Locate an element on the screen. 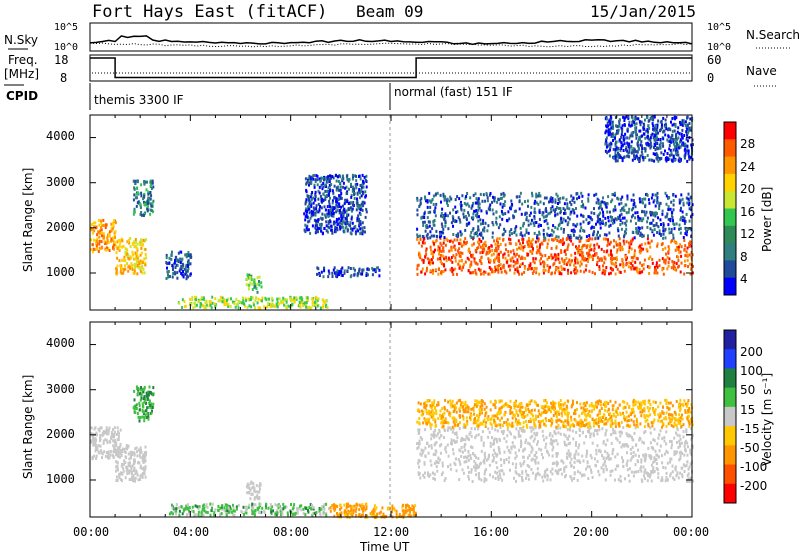 This screenshot has width=800, height=554. search-noise-line is located at coordinates (391, 45).